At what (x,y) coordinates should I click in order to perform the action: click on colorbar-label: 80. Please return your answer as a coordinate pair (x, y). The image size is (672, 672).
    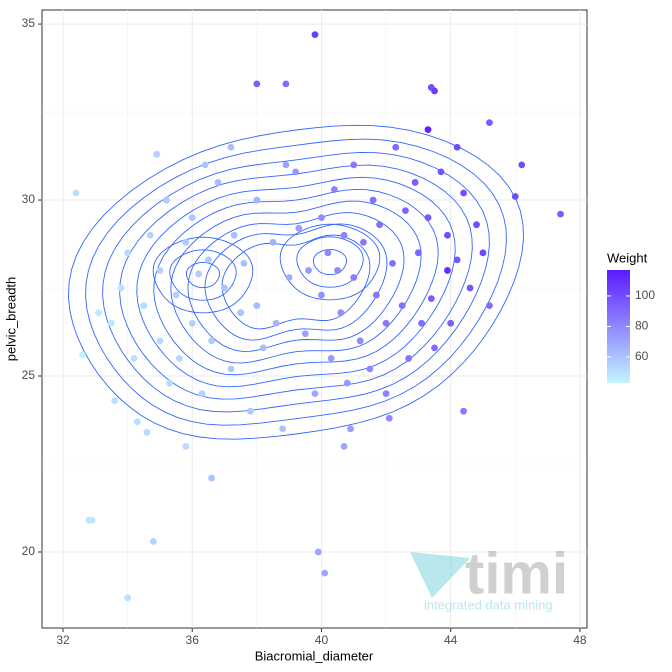
    Looking at the image, I should click on (642, 326).